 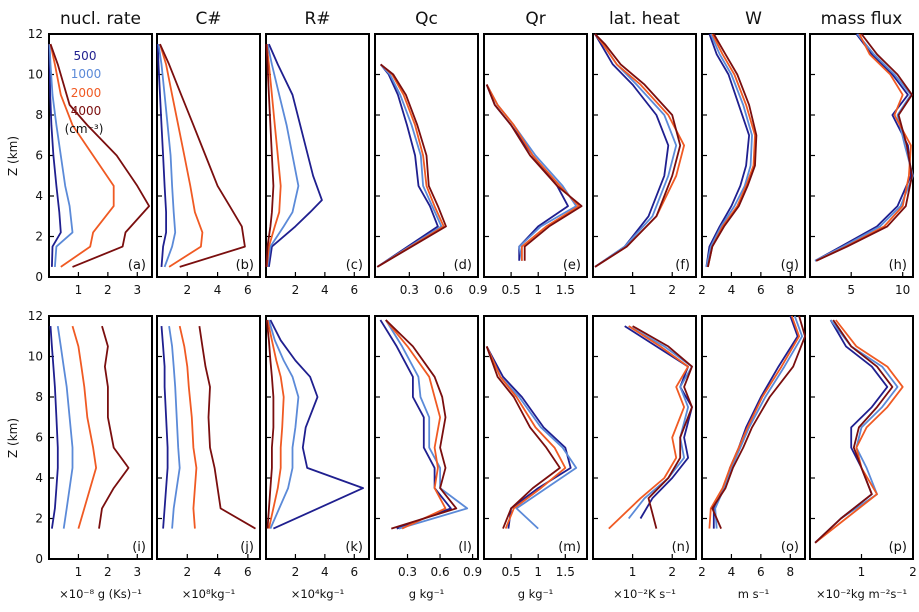 I want to click on panel-label: (m), so click(x=569, y=547).